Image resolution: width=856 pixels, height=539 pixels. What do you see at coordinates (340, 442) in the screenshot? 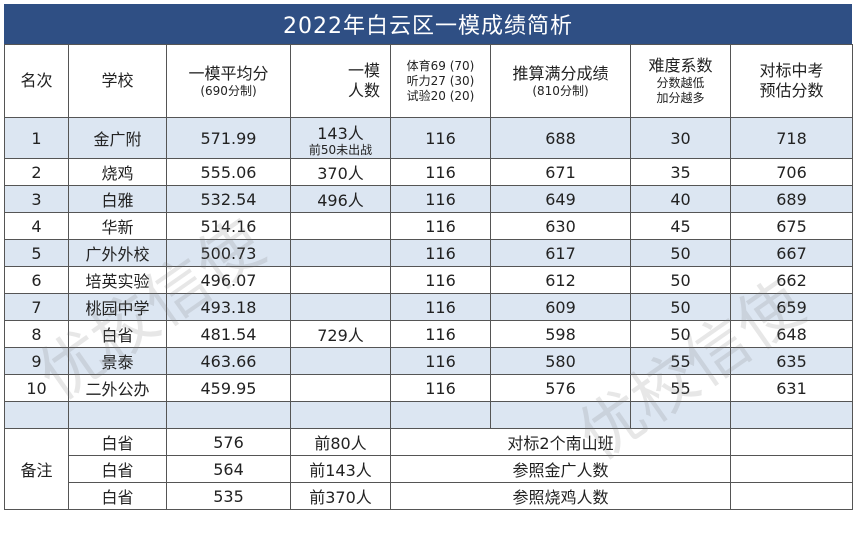
I see `note-rank: 前80人` at bounding box center [340, 442].